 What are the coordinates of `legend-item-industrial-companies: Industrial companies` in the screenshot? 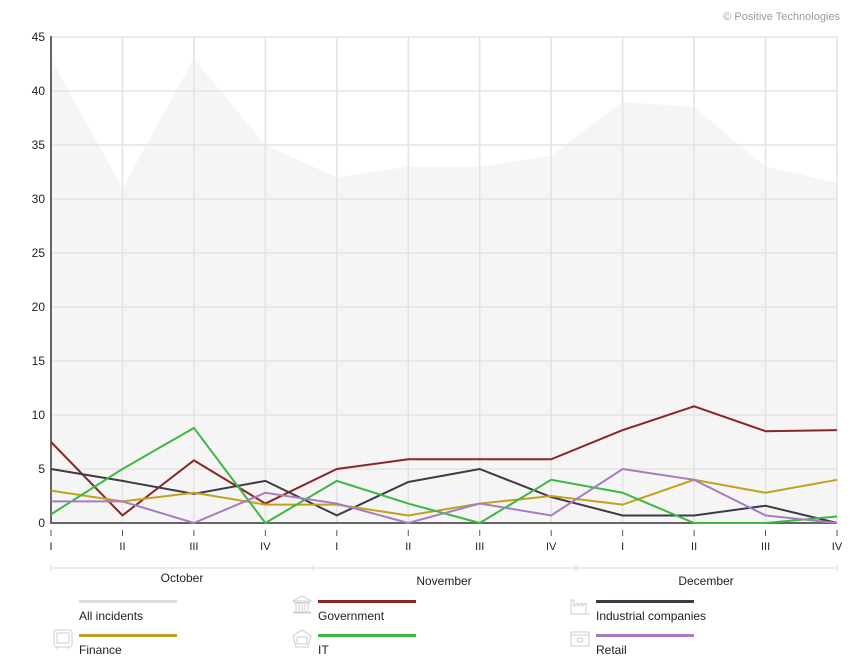 It's located at (659, 614).